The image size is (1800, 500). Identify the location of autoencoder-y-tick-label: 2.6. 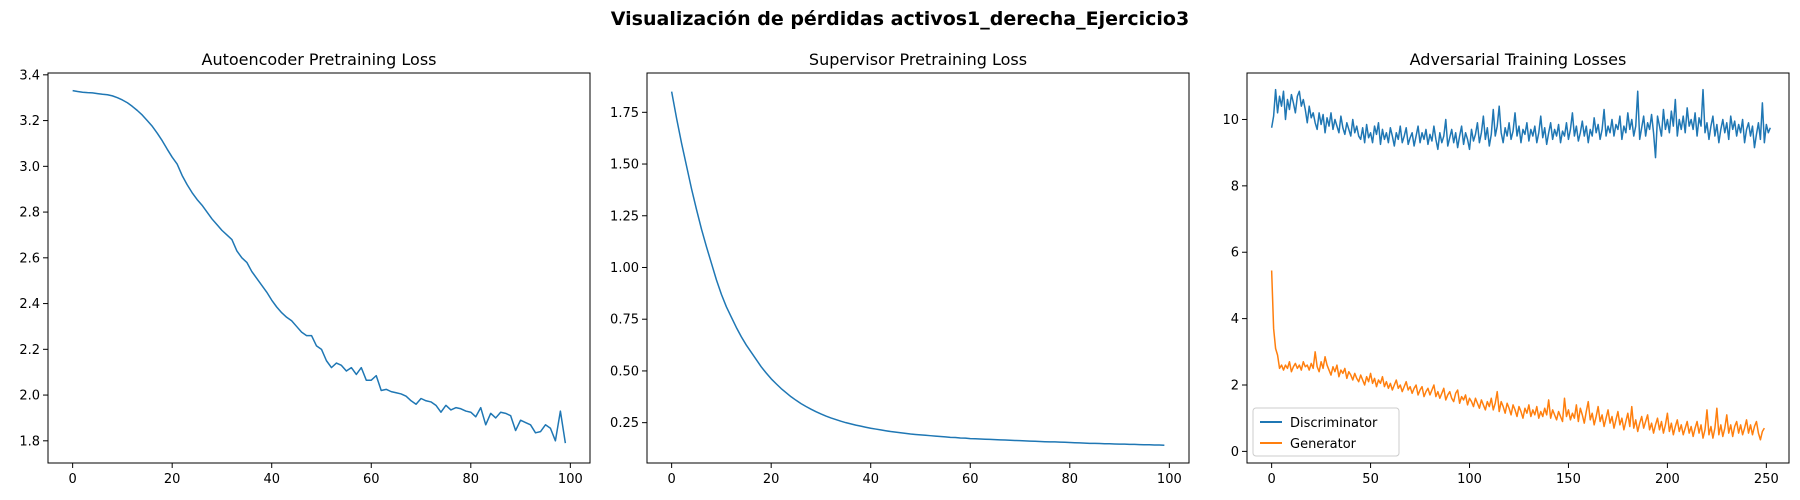
(29, 258).